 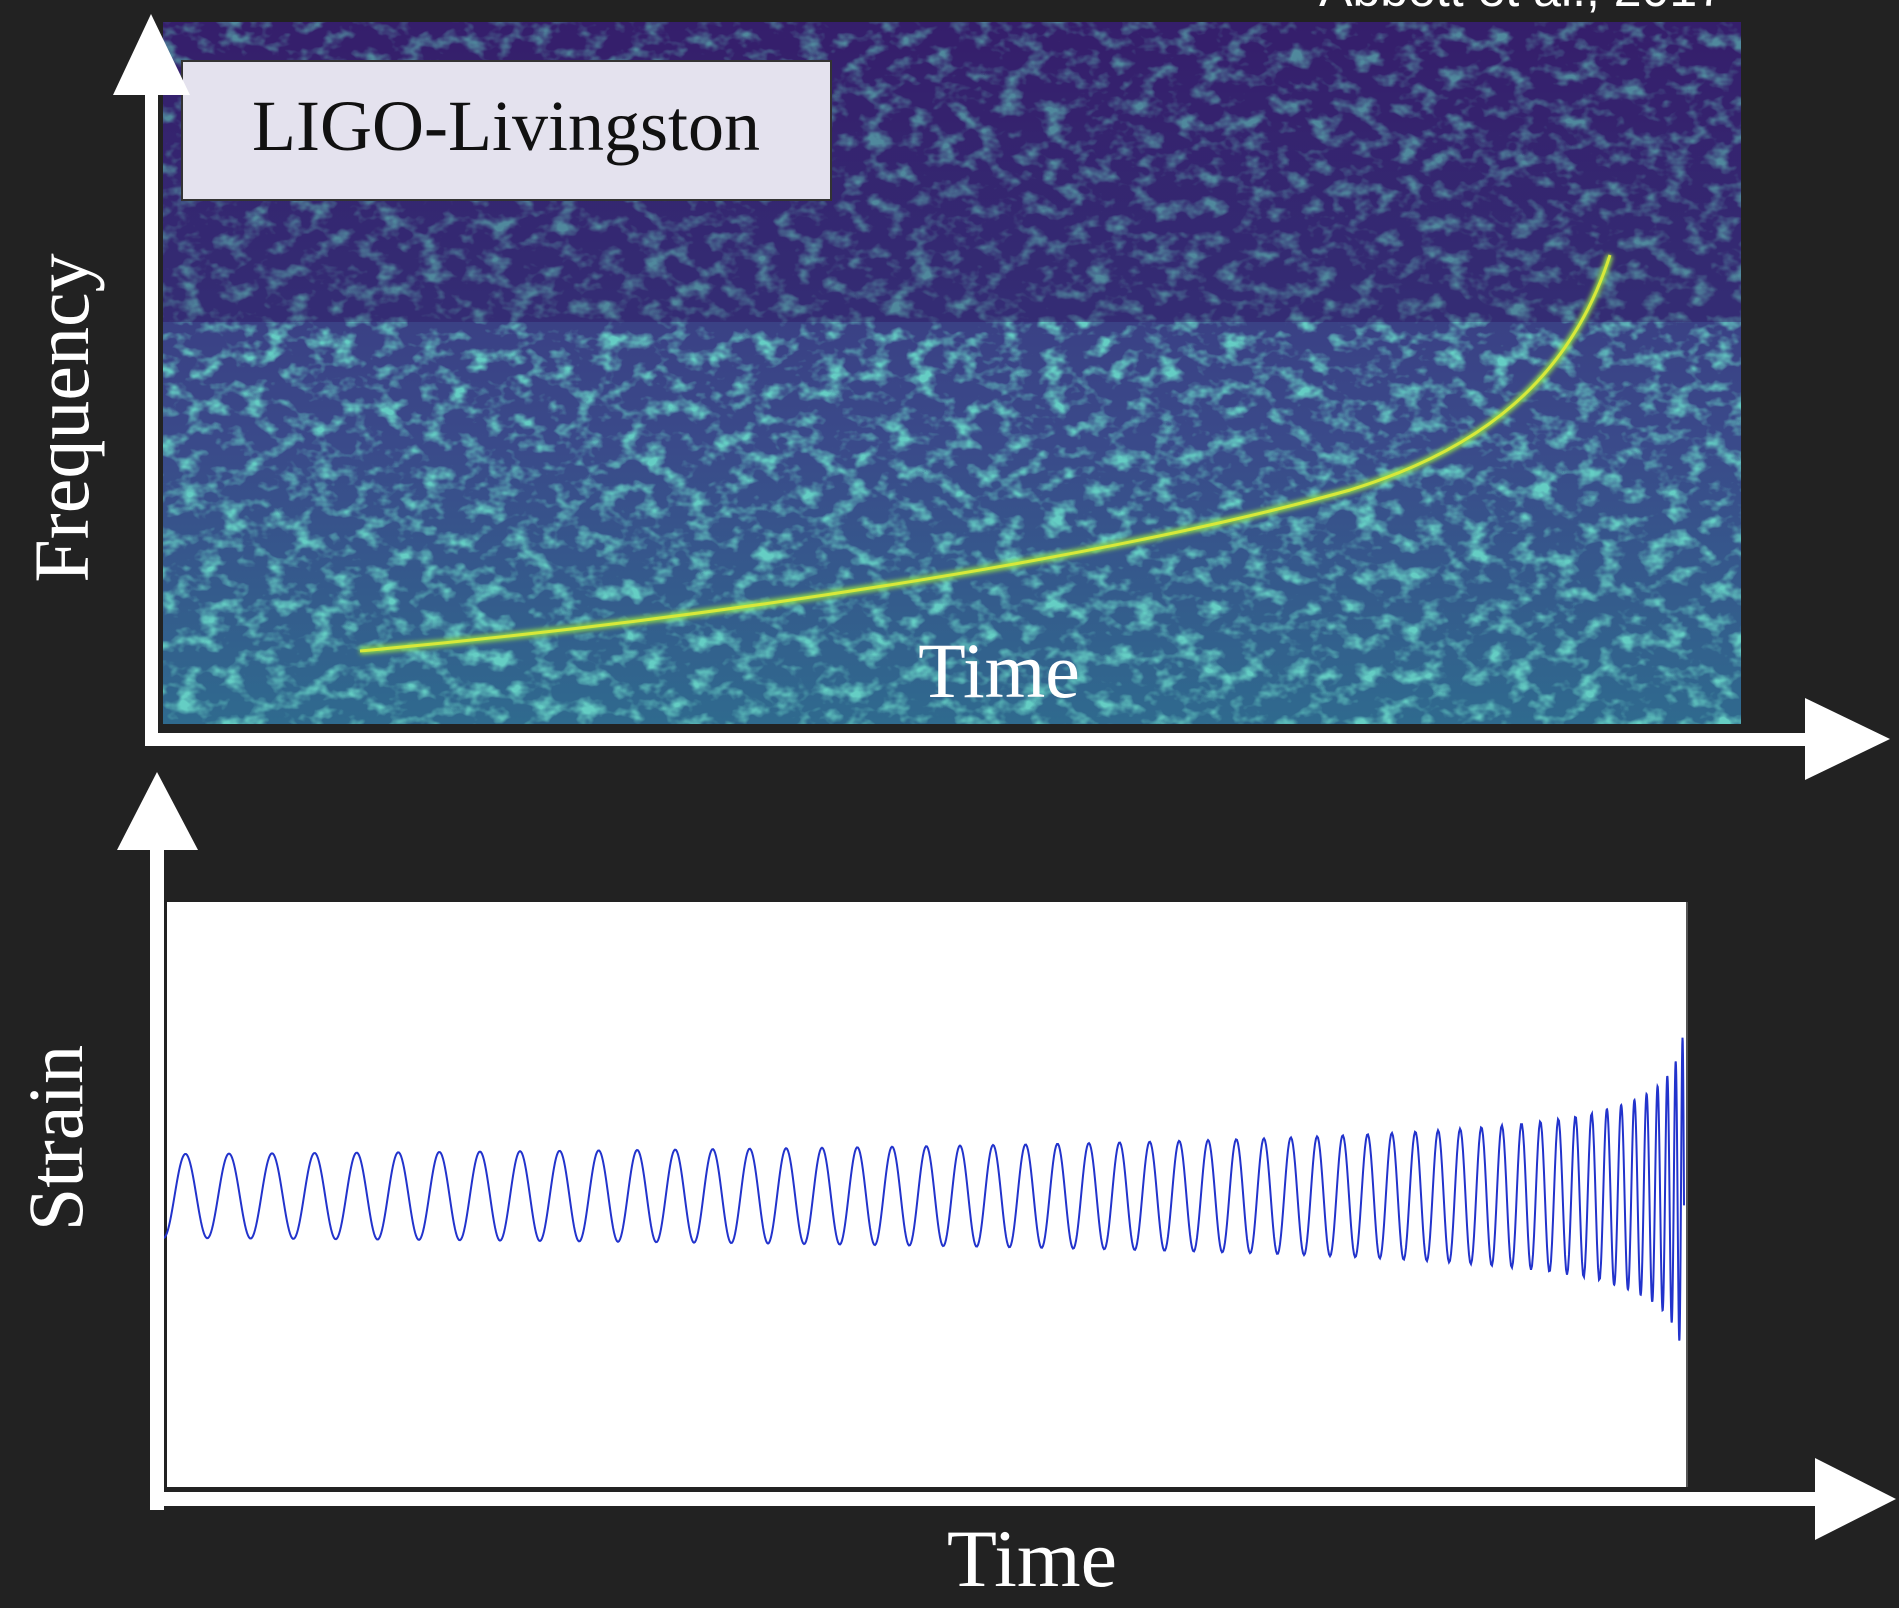 I want to click on y-axis-label: Frequency, so click(x=61, y=417).